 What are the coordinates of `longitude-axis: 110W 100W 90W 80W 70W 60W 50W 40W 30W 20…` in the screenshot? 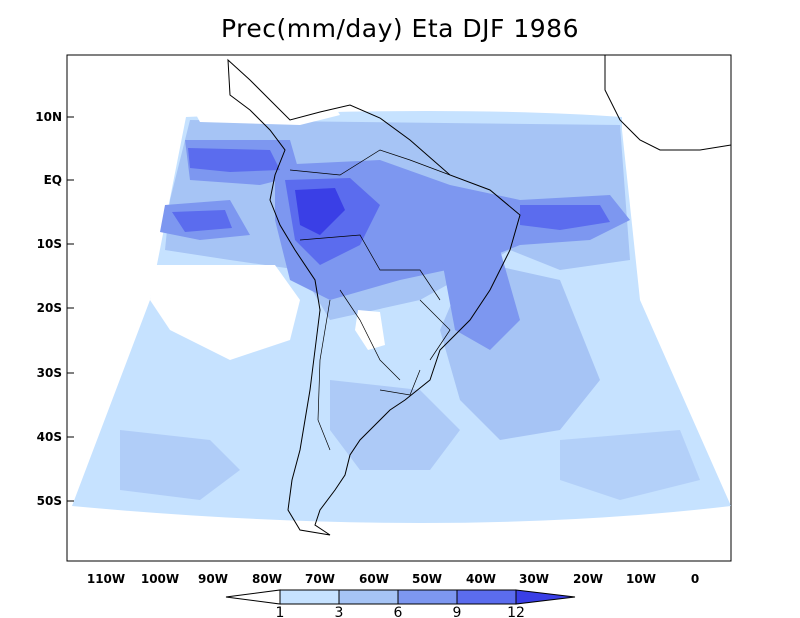 It's located at (393, 579).